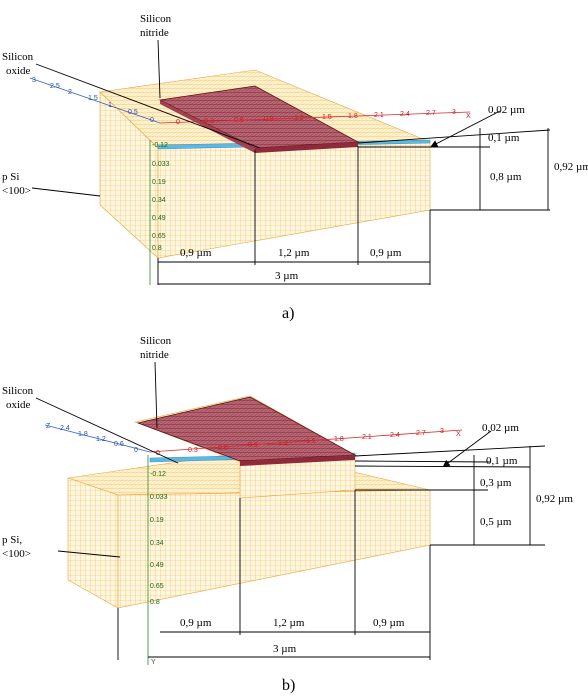 The height and width of the screenshot is (697, 588). Describe the element at coordinates (154, 355) in the screenshot. I see `label-nitride-b-l2: nitride` at that location.